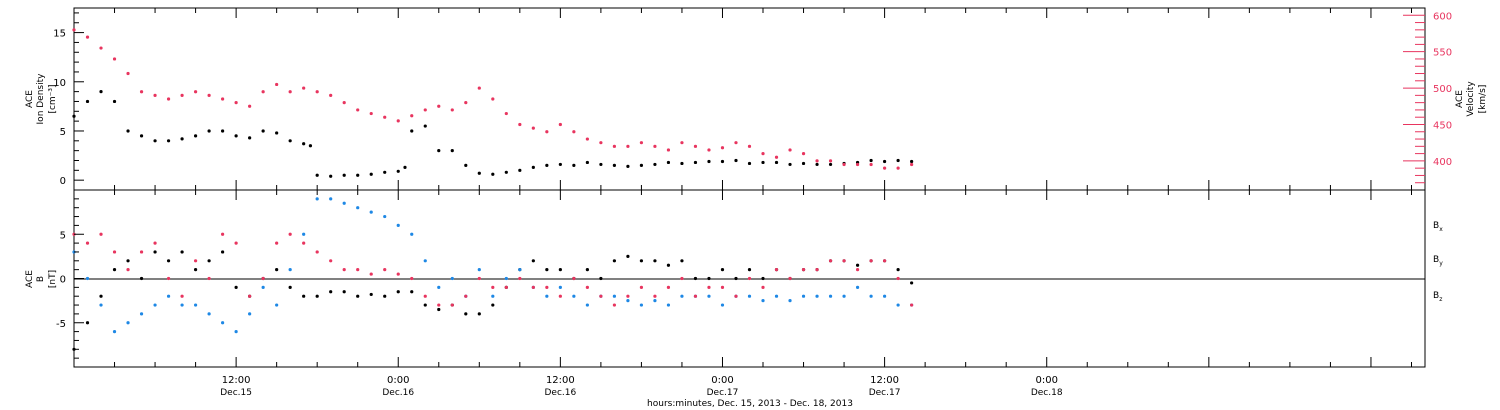 This screenshot has height=410, width=1500. I want to click on top-left-tick-label: 10, so click(59, 83).